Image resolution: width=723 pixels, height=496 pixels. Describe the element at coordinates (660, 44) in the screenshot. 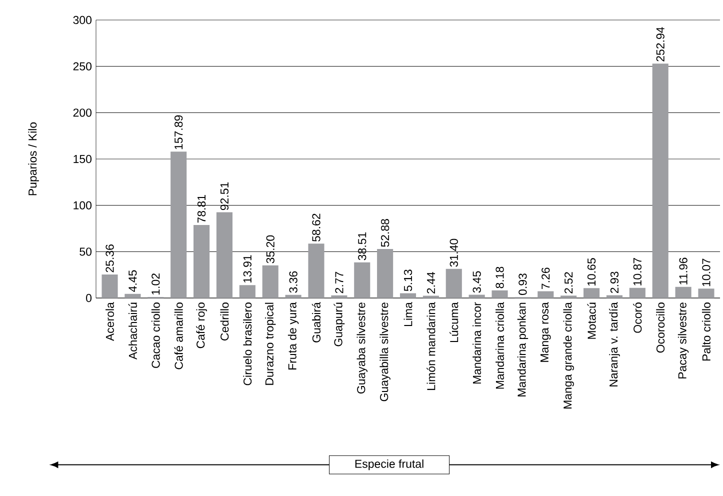

I see `data-label: 252.94` at that location.